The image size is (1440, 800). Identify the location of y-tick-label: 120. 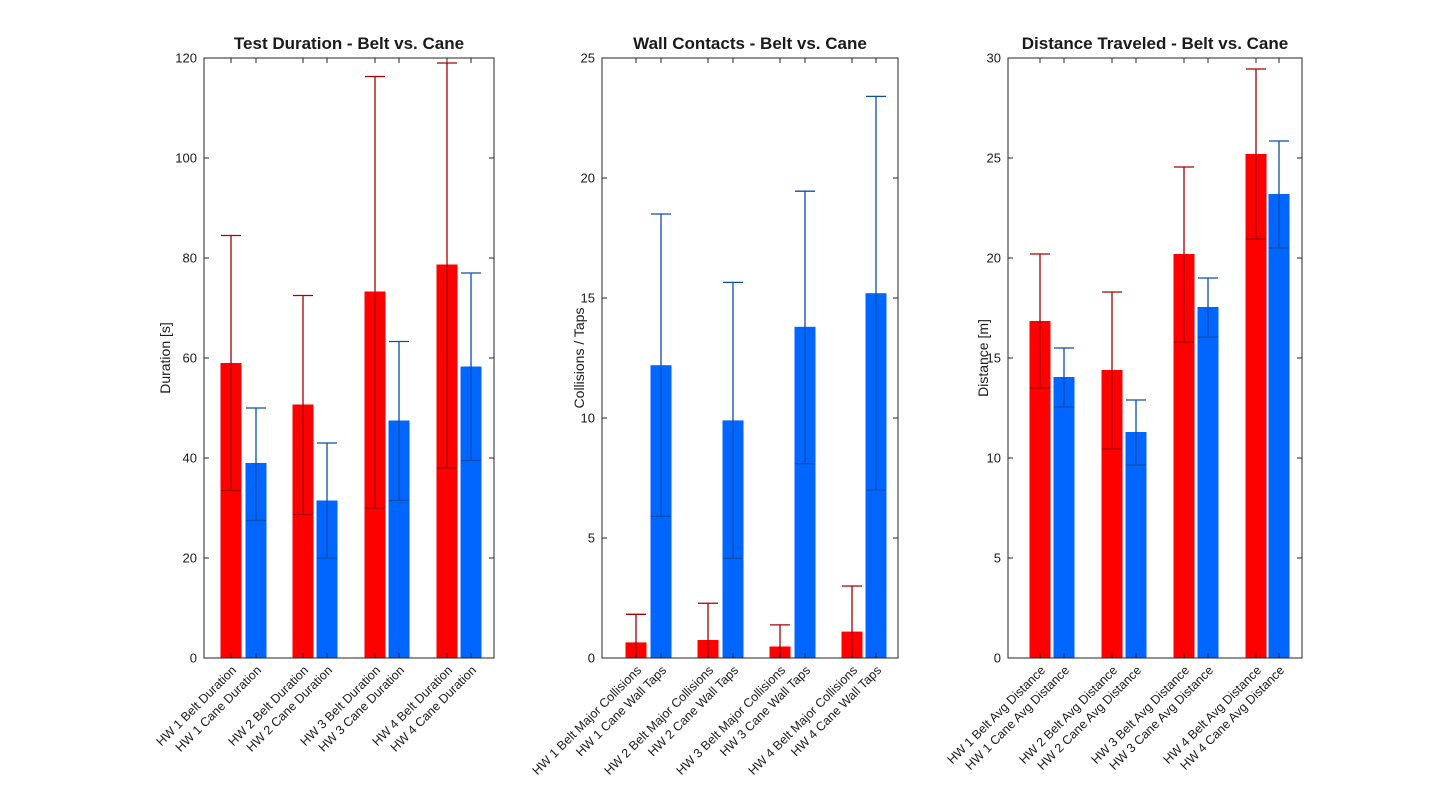
(186, 58).